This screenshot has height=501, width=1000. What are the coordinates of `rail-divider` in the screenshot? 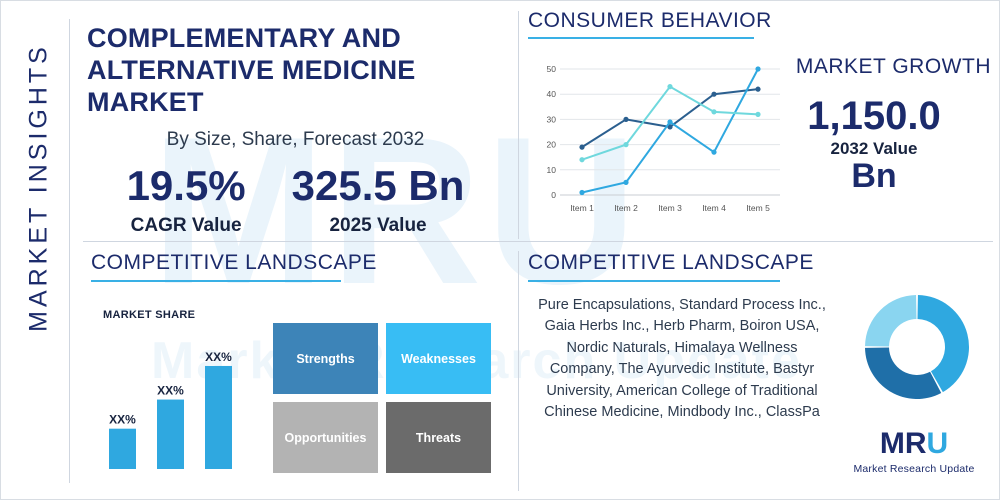 It's located at (69, 251).